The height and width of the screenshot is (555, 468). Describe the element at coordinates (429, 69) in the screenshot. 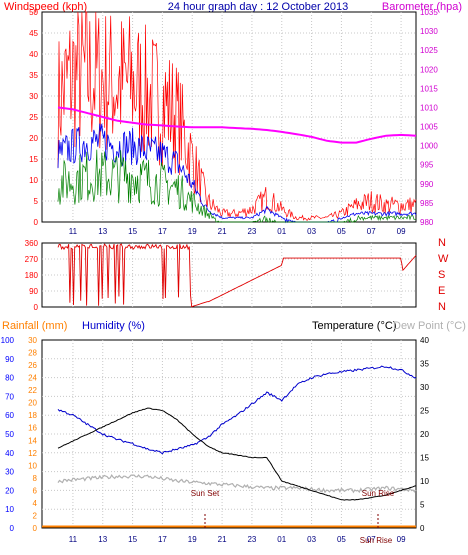

I see `baro-tick-label: 1020` at that location.